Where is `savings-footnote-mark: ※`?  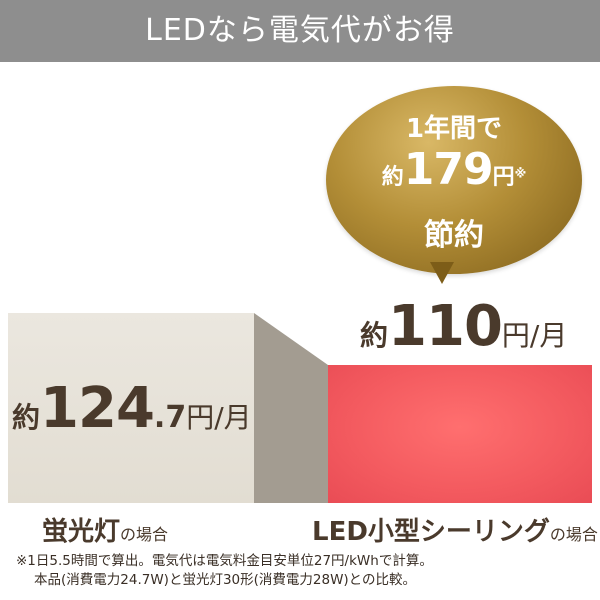 savings-footnote-mark: ※ is located at coordinates (520, 173).